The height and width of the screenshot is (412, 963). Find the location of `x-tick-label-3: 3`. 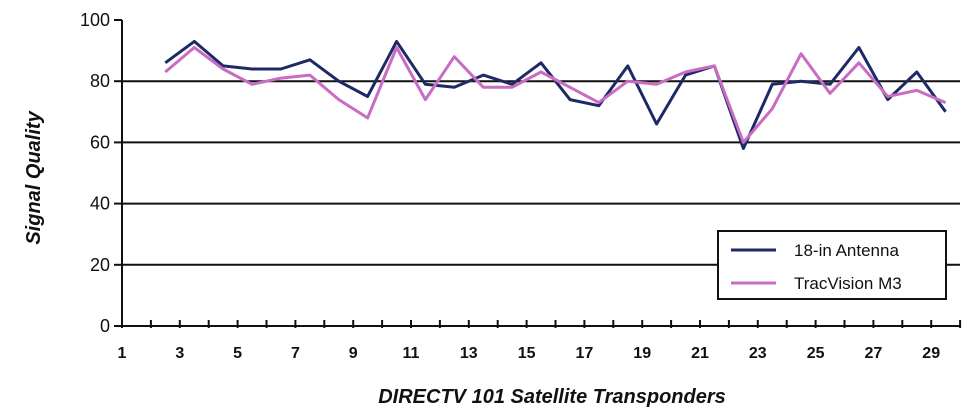

x-tick-label-3: 3 is located at coordinates (179, 353).